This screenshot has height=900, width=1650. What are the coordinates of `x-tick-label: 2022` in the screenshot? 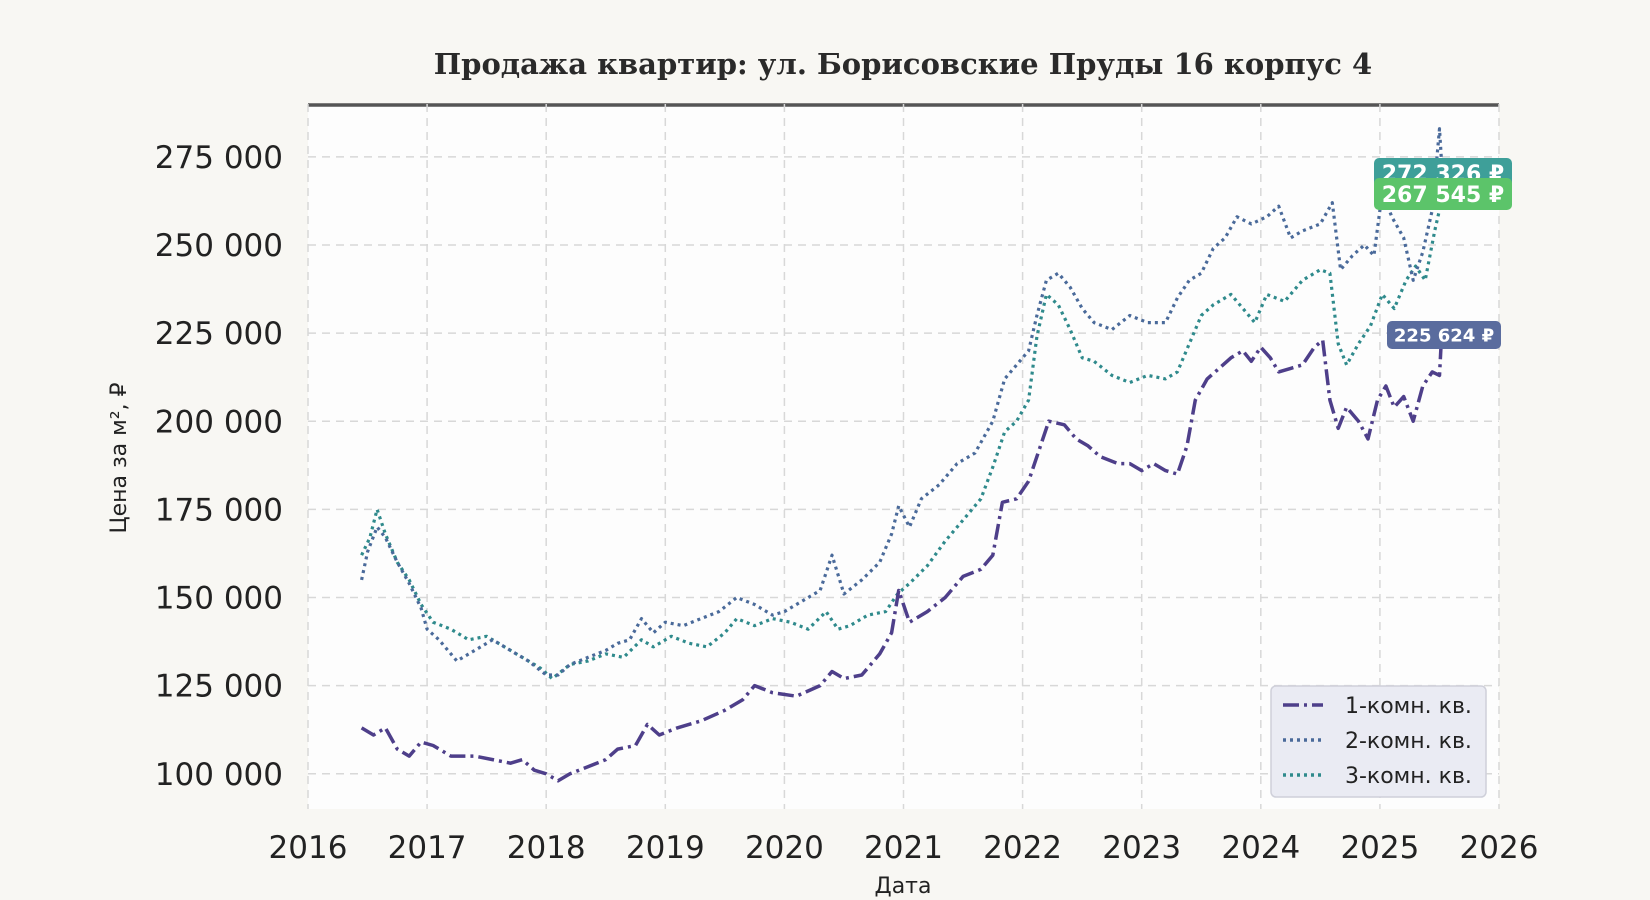 It's located at (1022, 848).